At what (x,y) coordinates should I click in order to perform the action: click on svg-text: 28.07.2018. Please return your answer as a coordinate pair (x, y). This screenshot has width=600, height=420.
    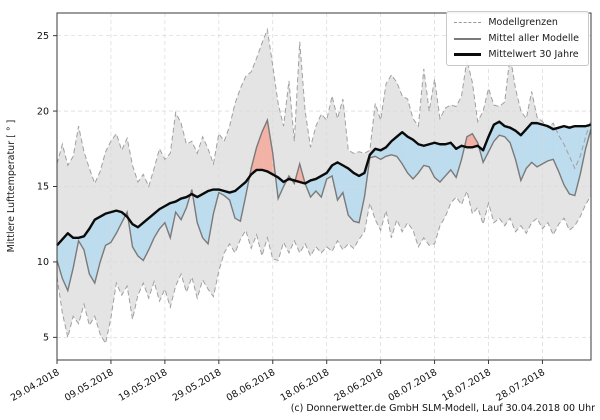
    Looking at the image, I should click on (520, 385).